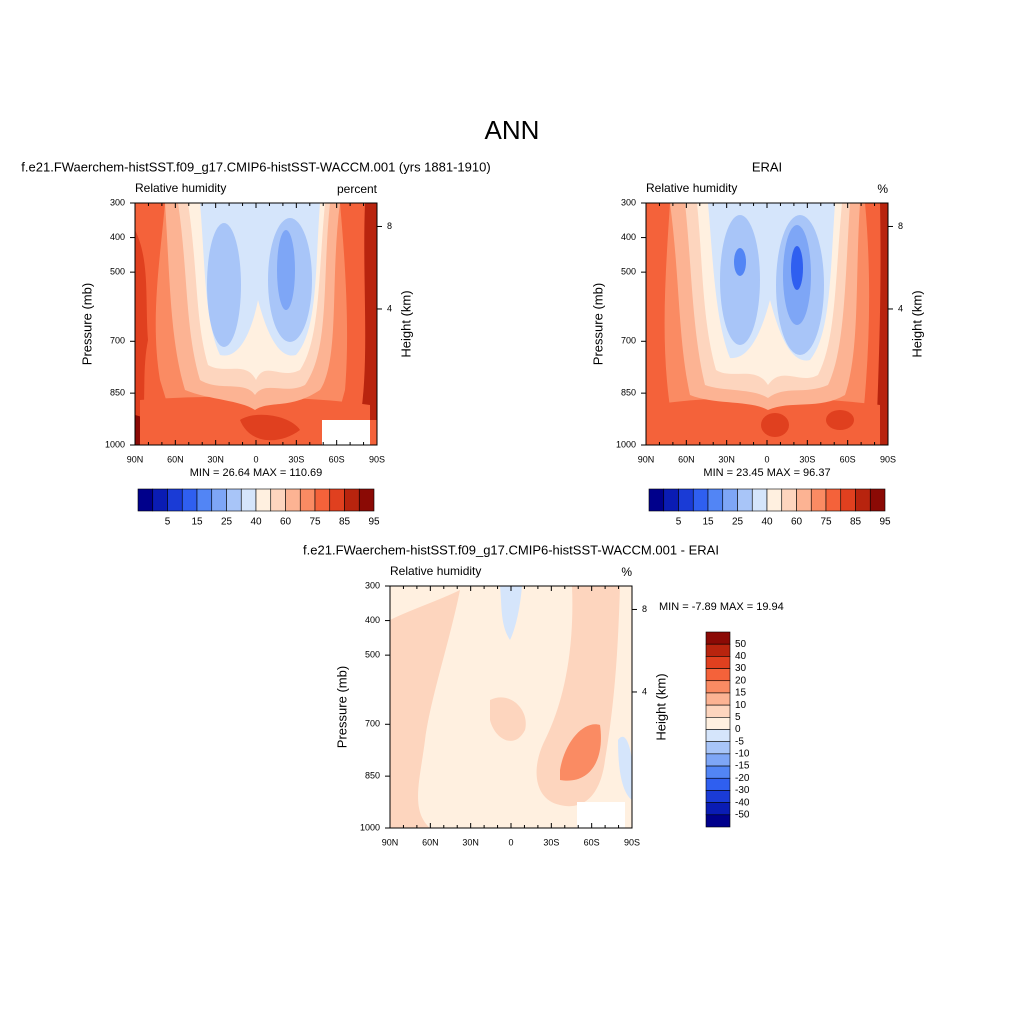  What do you see at coordinates (256, 473) in the screenshot?
I see `stats: MIN = 26.64 MAX = 110.69` at bounding box center [256, 473].